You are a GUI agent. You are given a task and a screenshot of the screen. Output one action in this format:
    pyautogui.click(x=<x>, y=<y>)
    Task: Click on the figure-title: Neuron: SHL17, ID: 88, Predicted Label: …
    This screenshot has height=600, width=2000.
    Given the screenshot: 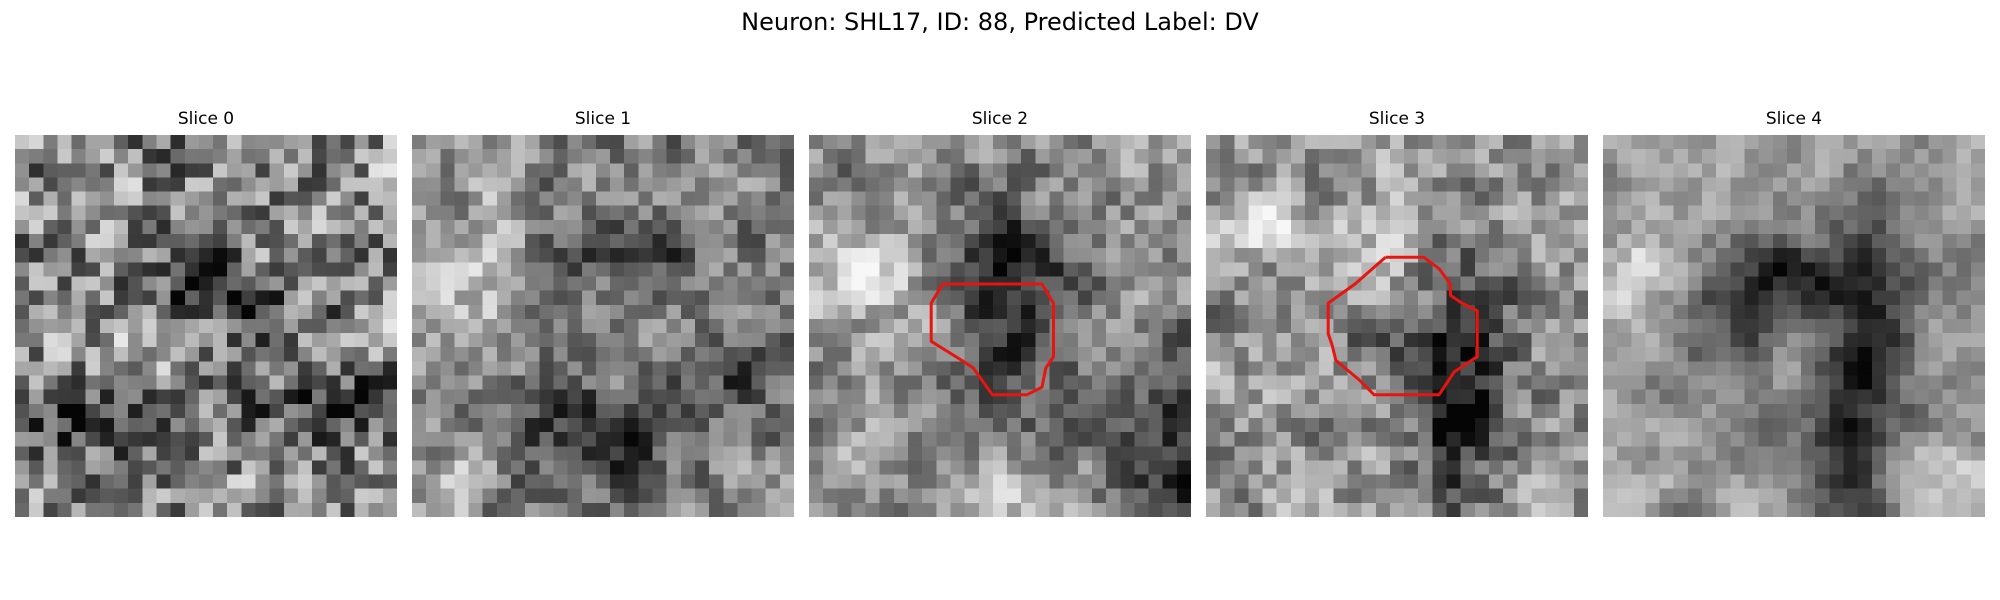 What is the action you would take?
    pyautogui.click(x=1000, y=22)
    